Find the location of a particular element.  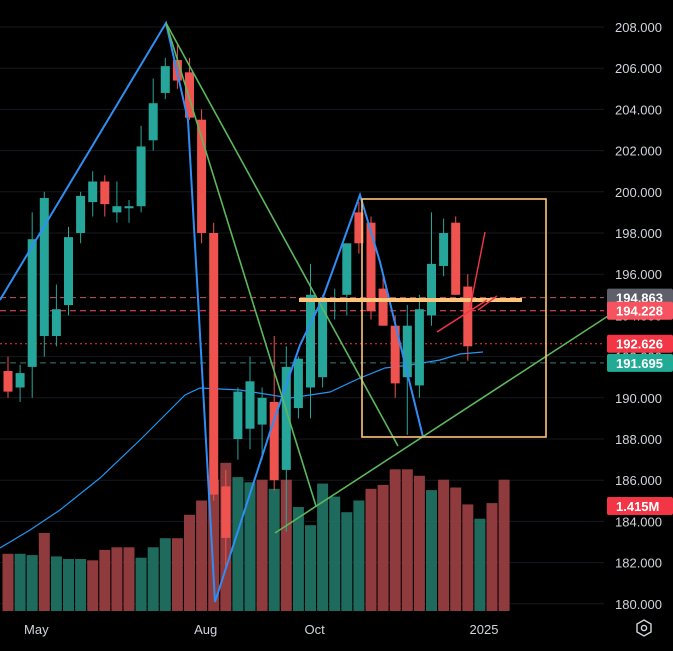

price-tag-label: 194.228 is located at coordinates (639, 311).